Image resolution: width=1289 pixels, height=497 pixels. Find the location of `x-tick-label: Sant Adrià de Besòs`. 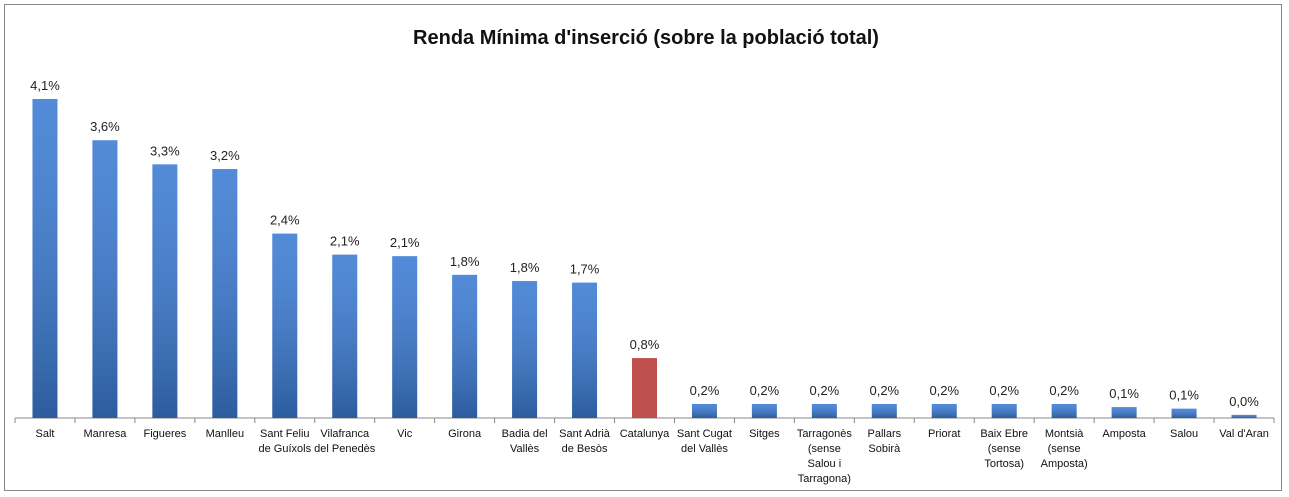

x-tick-label: Sant Adrià de Besòs is located at coordinates (584, 441).